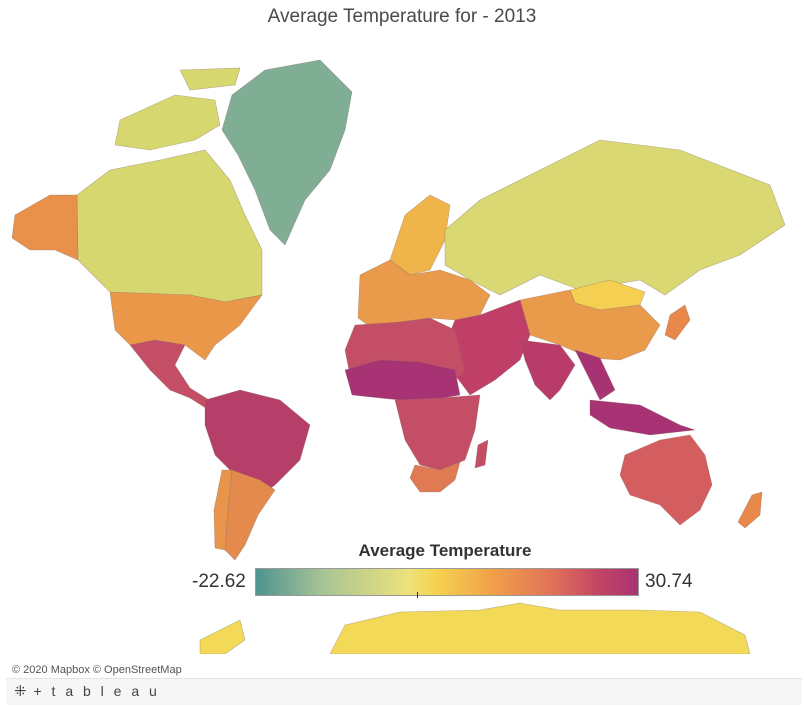  Describe the element at coordinates (420, 235) in the screenshot. I see `region-scandinavia` at that location.